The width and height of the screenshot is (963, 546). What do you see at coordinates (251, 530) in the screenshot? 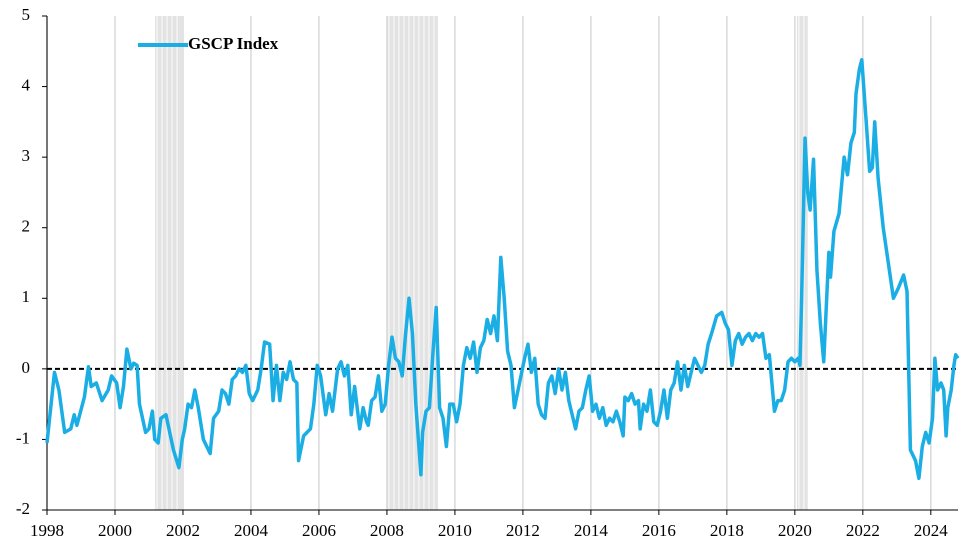
I see `x-tick-label: 2004` at bounding box center [251, 530].